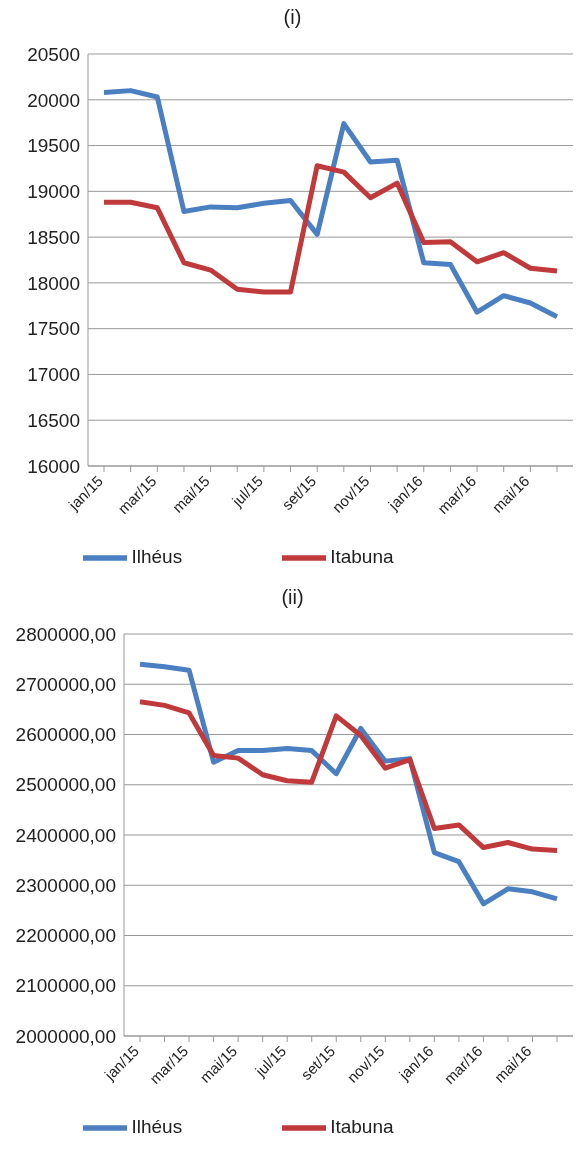  I want to click on y-tick-label: 16500, so click(53, 420).